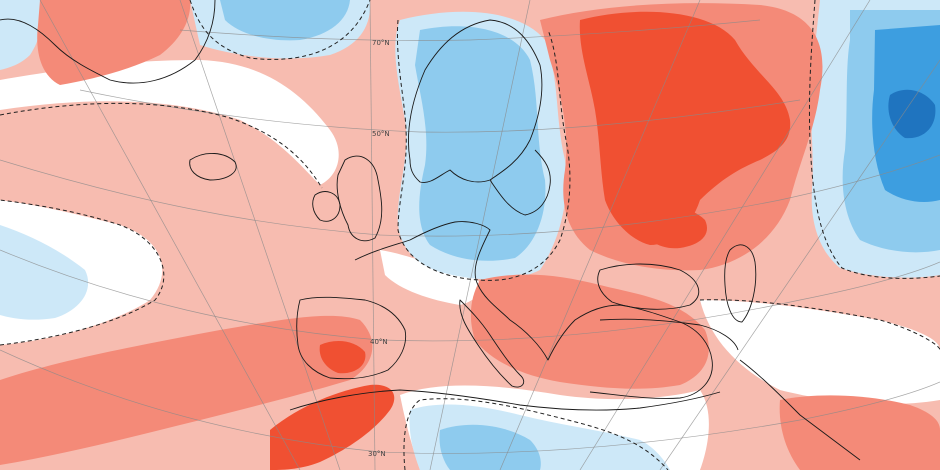 The width and height of the screenshot is (940, 470). I want to click on cool-anomaly-siberia-deep, so click(912, 114).